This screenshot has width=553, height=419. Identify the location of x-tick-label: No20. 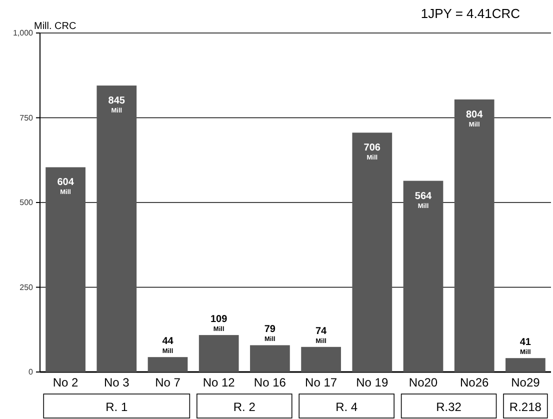
(423, 383).